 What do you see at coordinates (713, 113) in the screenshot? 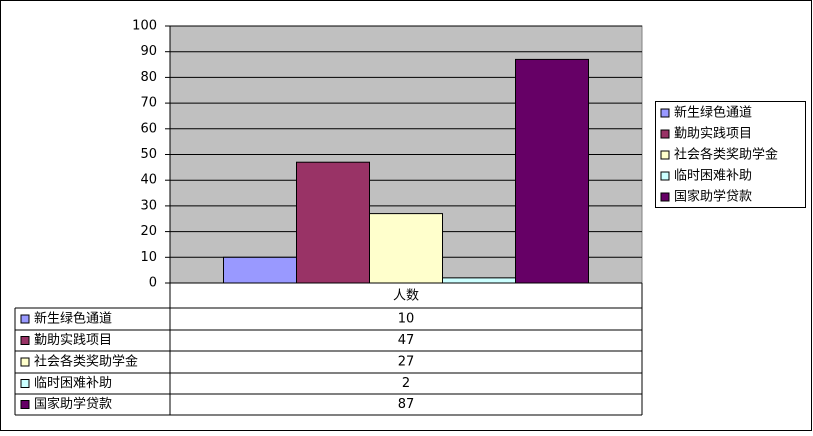
I see `legend-label: 新生绿色通道` at bounding box center [713, 113].